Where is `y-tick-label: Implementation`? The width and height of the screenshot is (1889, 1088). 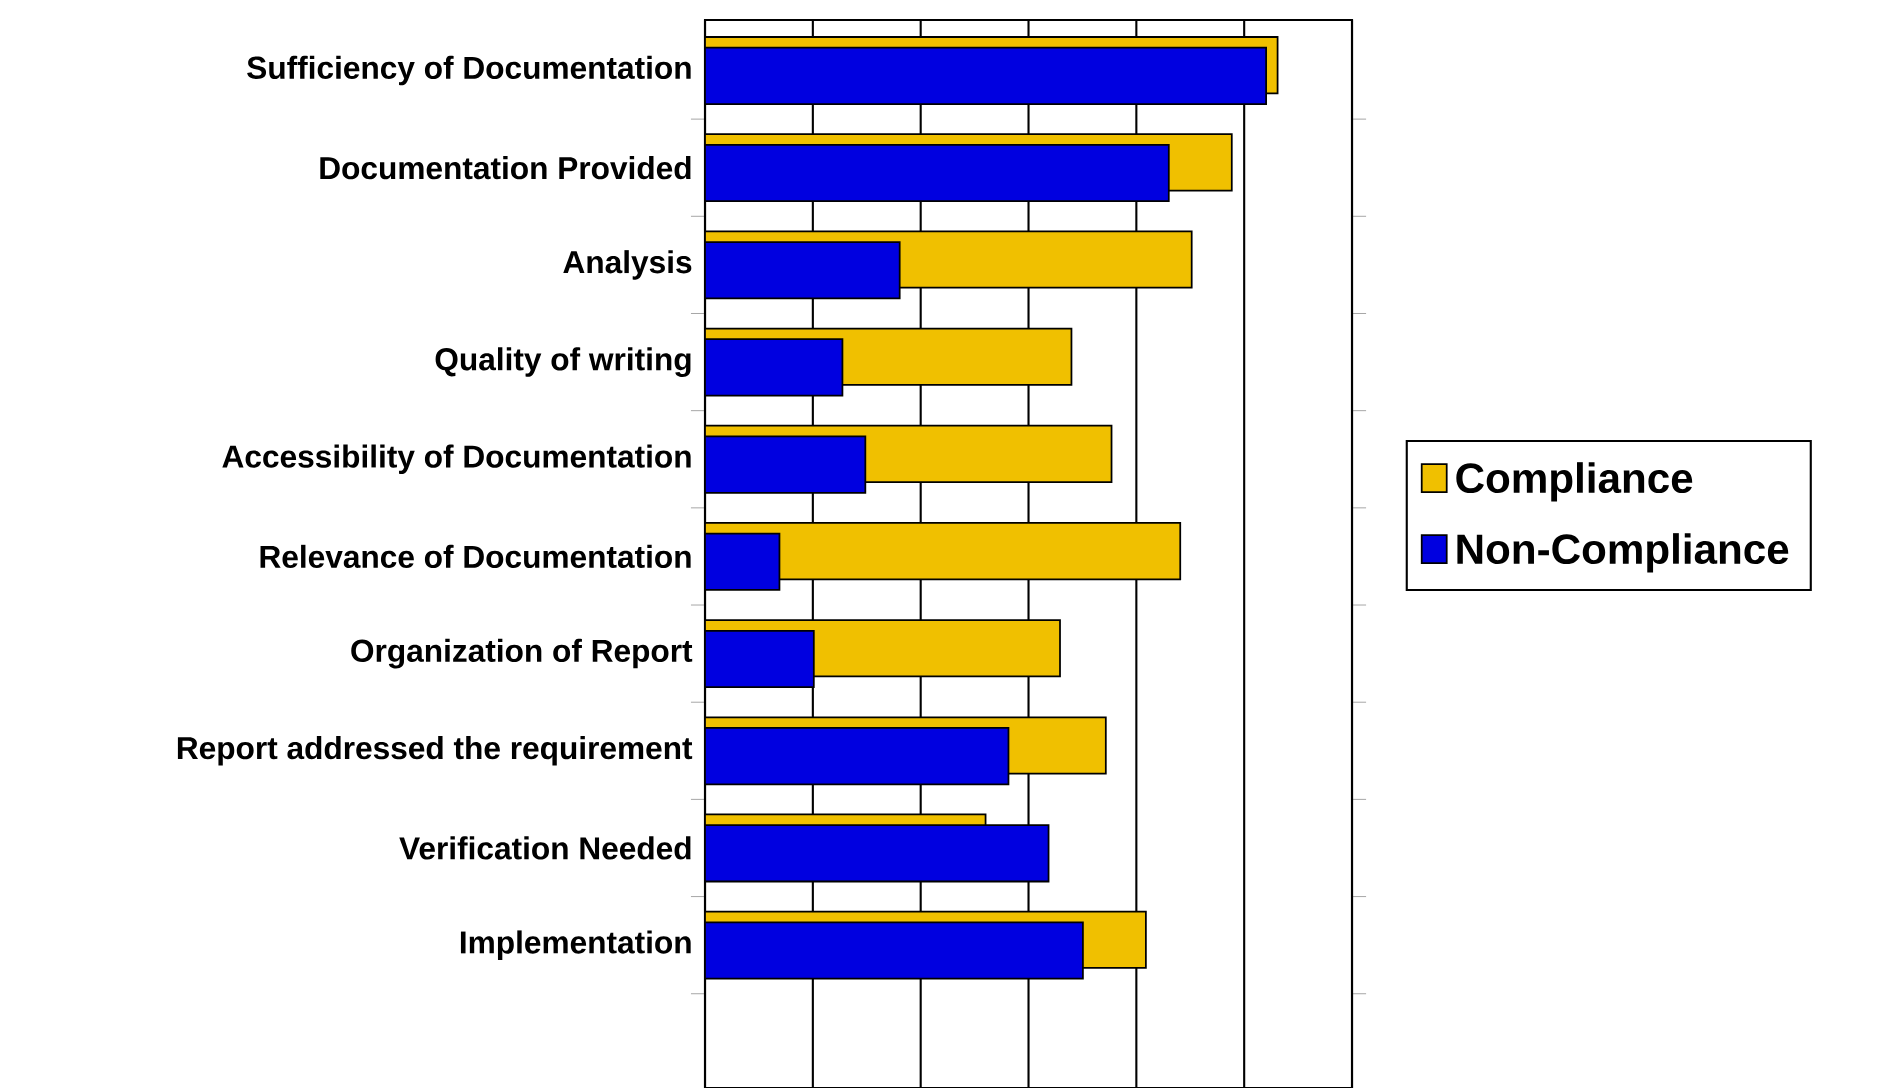
y-tick-label: Implementation is located at coordinates (575, 945).